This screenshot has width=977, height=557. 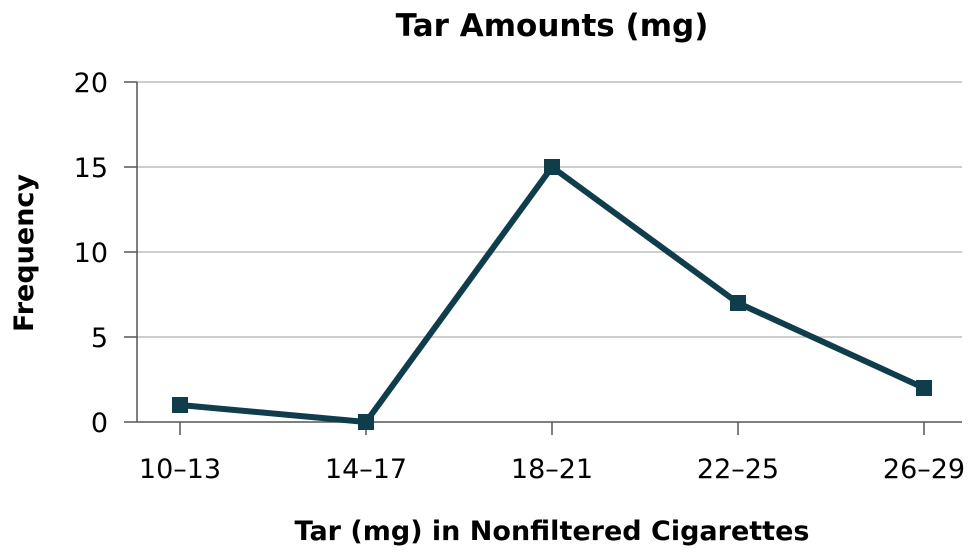 What do you see at coordinates (738, 469) in the screenshot?
I see `x-tick-label: 22–25` at bounding box center [738, 469].